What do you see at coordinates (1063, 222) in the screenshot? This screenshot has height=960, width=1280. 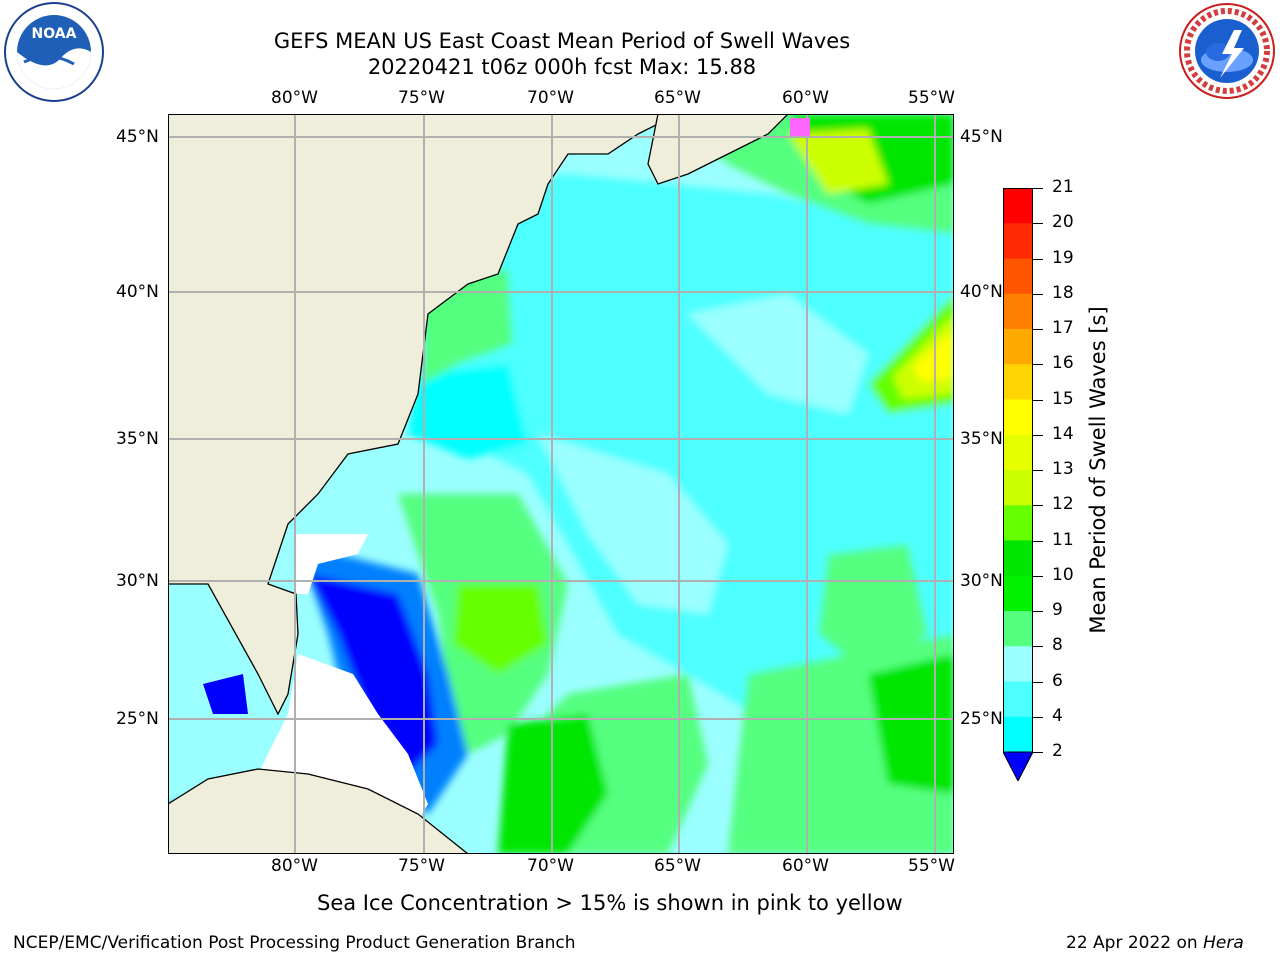 I see `colorbar-tick-label: 20` at bounding box center [1063, 222].